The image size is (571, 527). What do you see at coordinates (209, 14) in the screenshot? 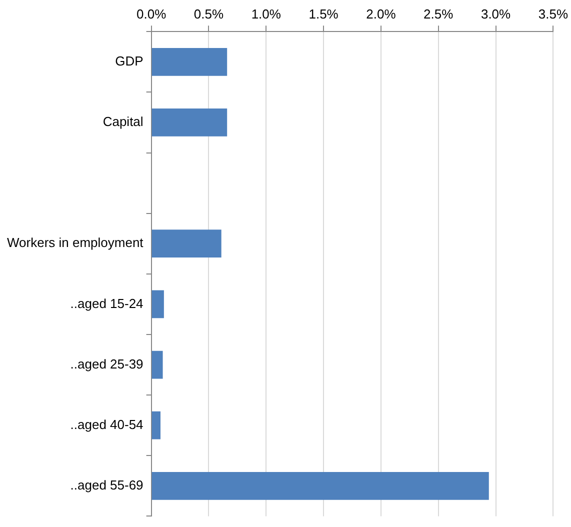
I see `x-tick-label: 0.5%` at bounding box center [209, 14].